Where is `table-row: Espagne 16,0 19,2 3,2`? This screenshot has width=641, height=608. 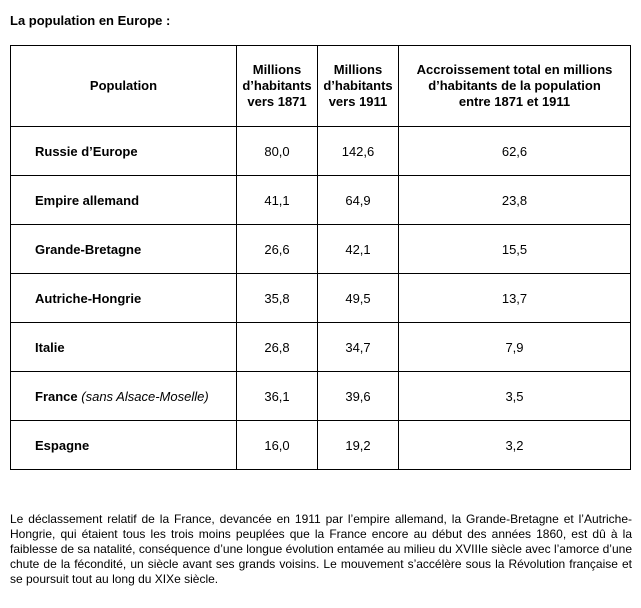 table-row: Espagne 16,0 19,2 3,2 is located at coordinates (320, 445).